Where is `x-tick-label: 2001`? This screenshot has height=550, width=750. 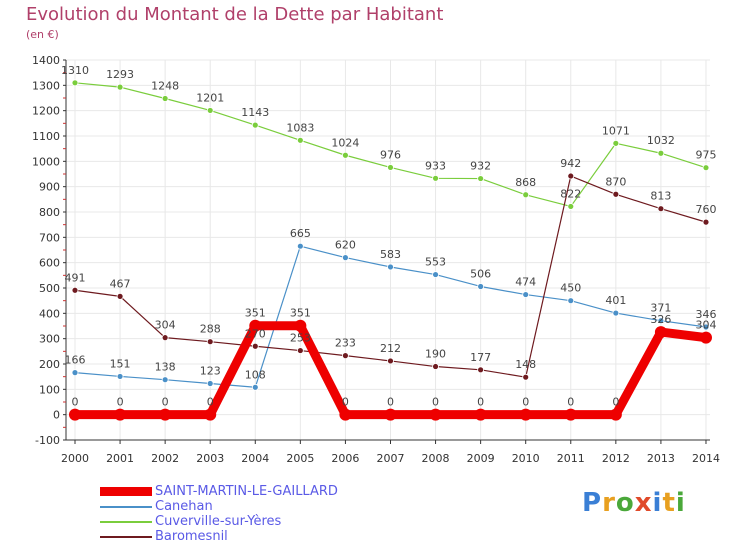
x-tick-label: 2001 is located at coordinates (120, 458).